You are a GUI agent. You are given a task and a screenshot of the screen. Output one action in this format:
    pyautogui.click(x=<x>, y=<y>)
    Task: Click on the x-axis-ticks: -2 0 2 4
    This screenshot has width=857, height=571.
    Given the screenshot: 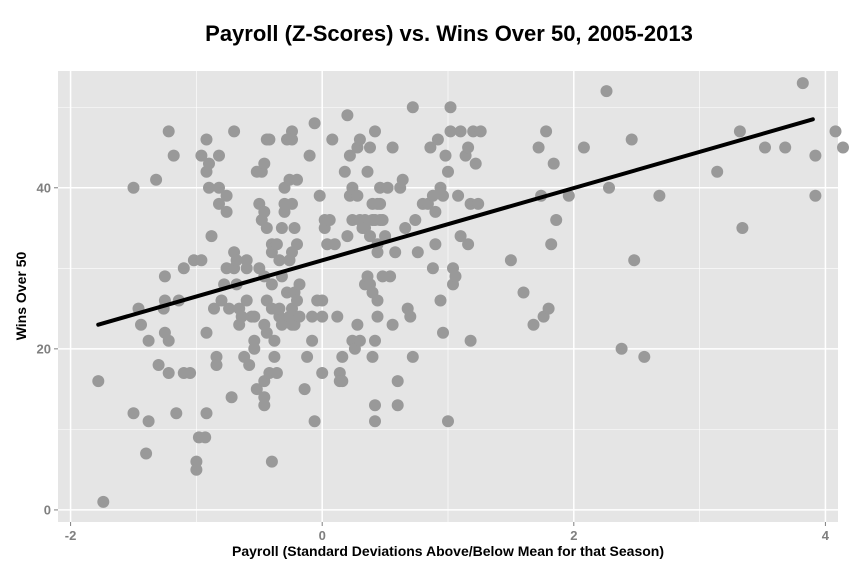 What is the action you would take?
    pyautogui.click(x=447, y=532)
    